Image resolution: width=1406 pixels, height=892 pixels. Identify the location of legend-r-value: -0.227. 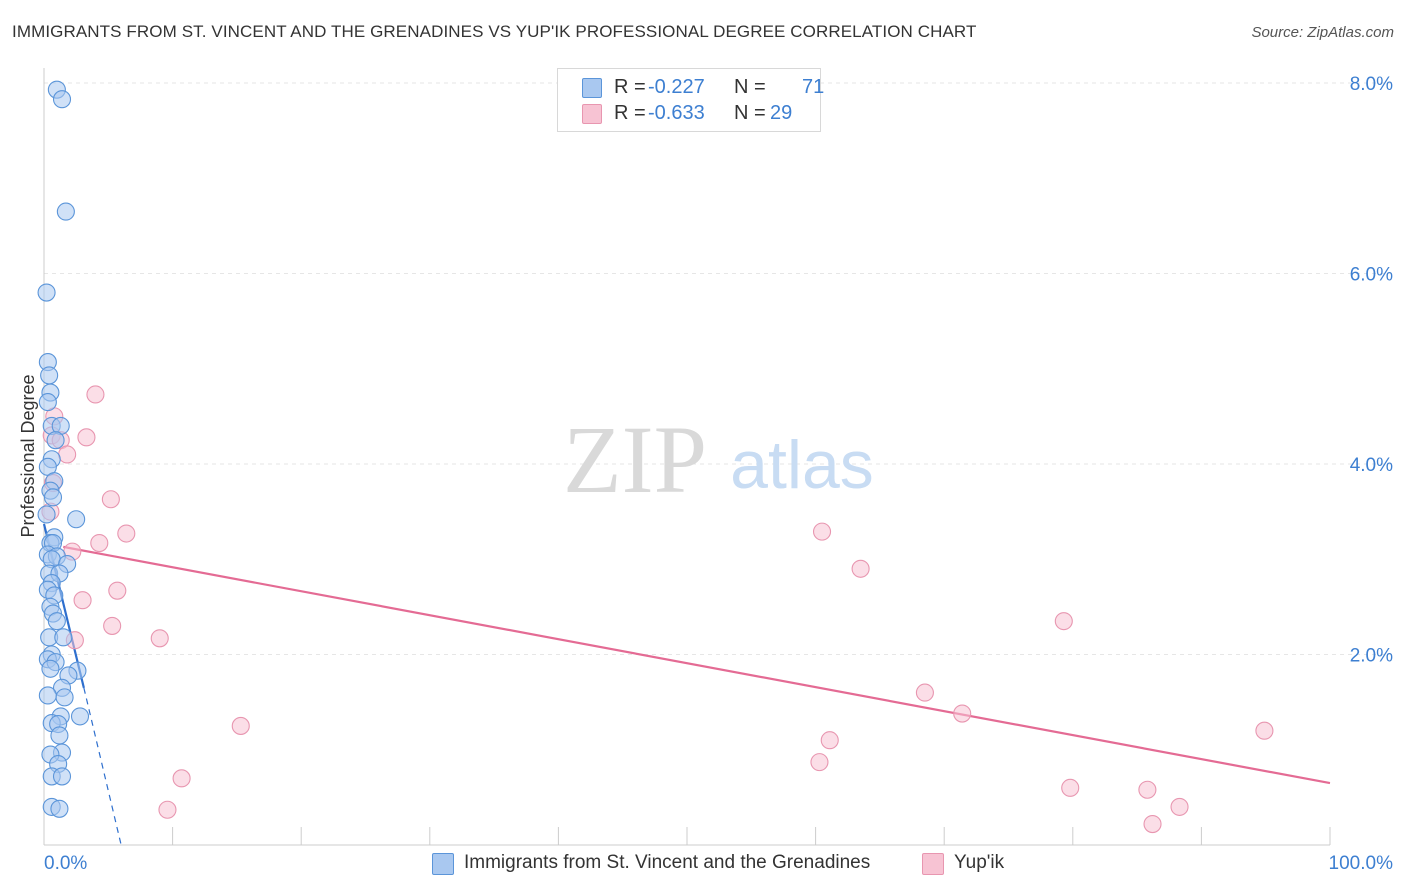
(676, 87).